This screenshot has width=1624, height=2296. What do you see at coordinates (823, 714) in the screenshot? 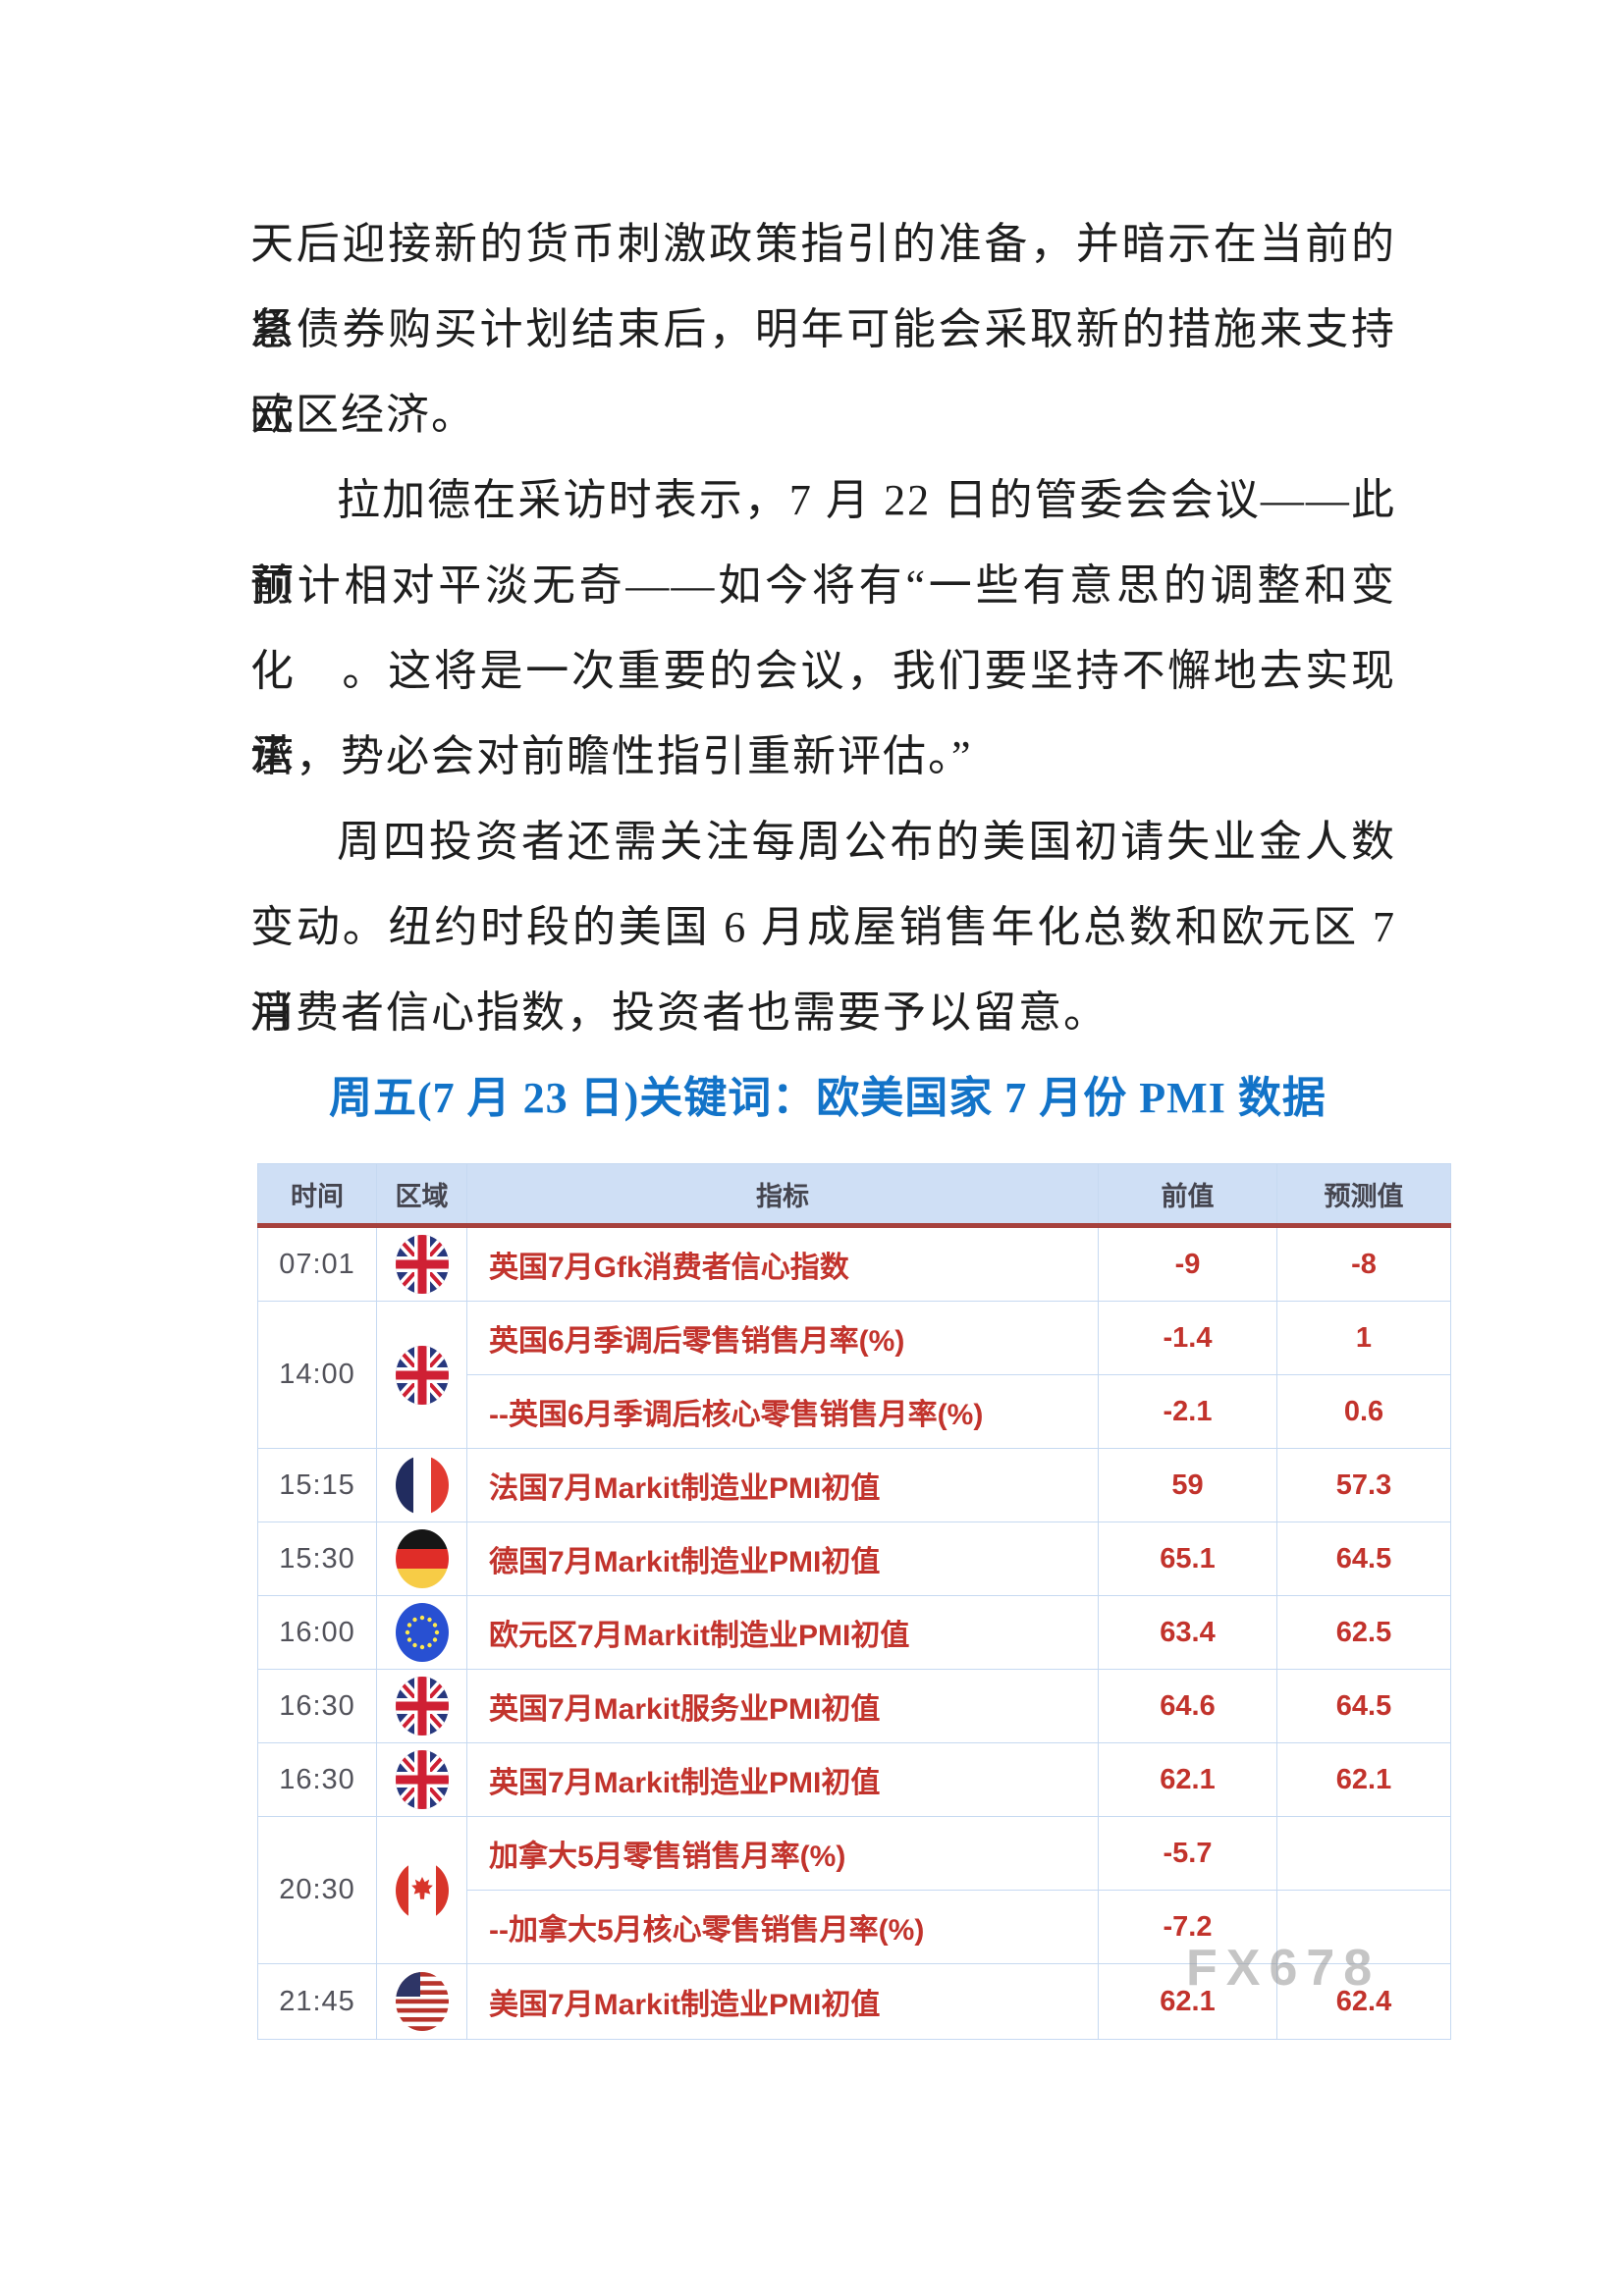
I see `text-line: 化 。这将是一次重要的会议，我们要坚持不懈地去实现承` at bounding box center [823, 714].